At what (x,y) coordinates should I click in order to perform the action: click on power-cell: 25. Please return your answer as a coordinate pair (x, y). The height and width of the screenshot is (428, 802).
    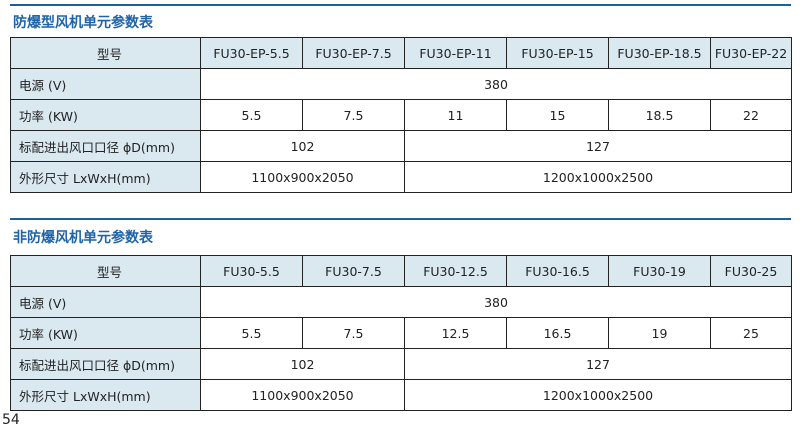
    Looking at the image, I should click on (751, 333).